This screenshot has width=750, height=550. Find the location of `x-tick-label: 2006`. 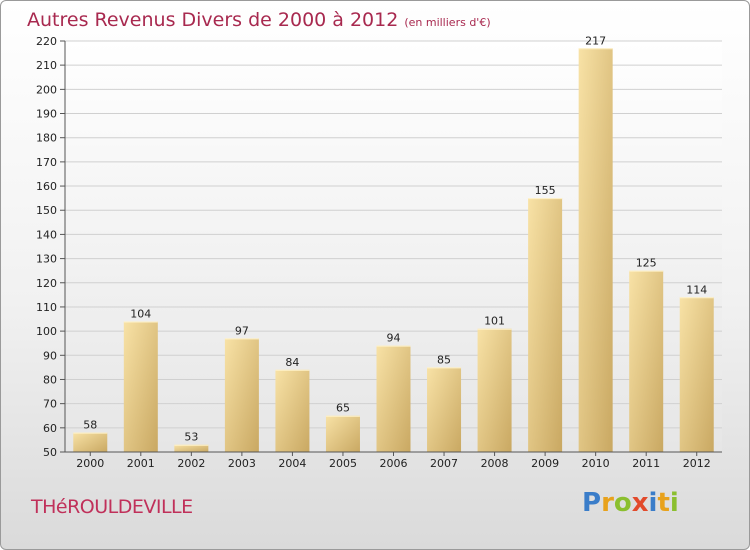

x-tick-label: 2006 is located at coordinates (394, 463).